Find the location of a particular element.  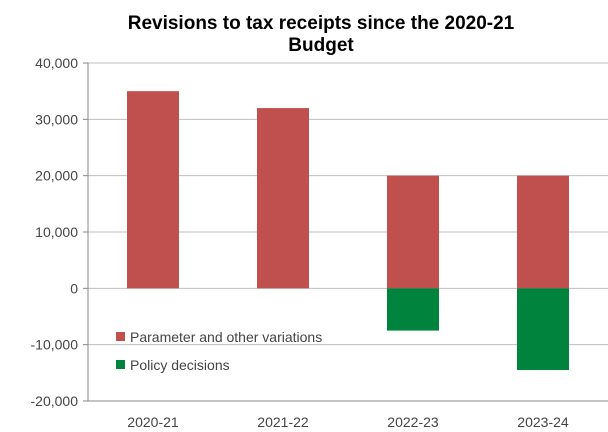

x-tick-label: 2021-22 is located at coordinates (283, 422).